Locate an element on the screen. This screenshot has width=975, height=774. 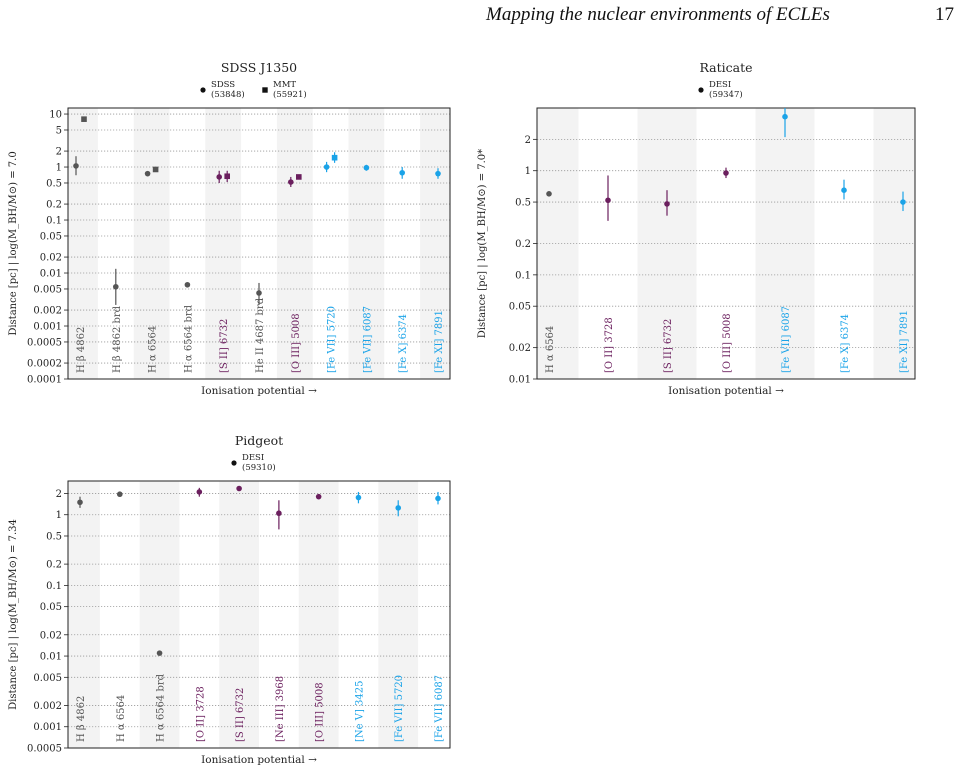
legend-sublabel: (55921) is located at coordinates (290, 94).